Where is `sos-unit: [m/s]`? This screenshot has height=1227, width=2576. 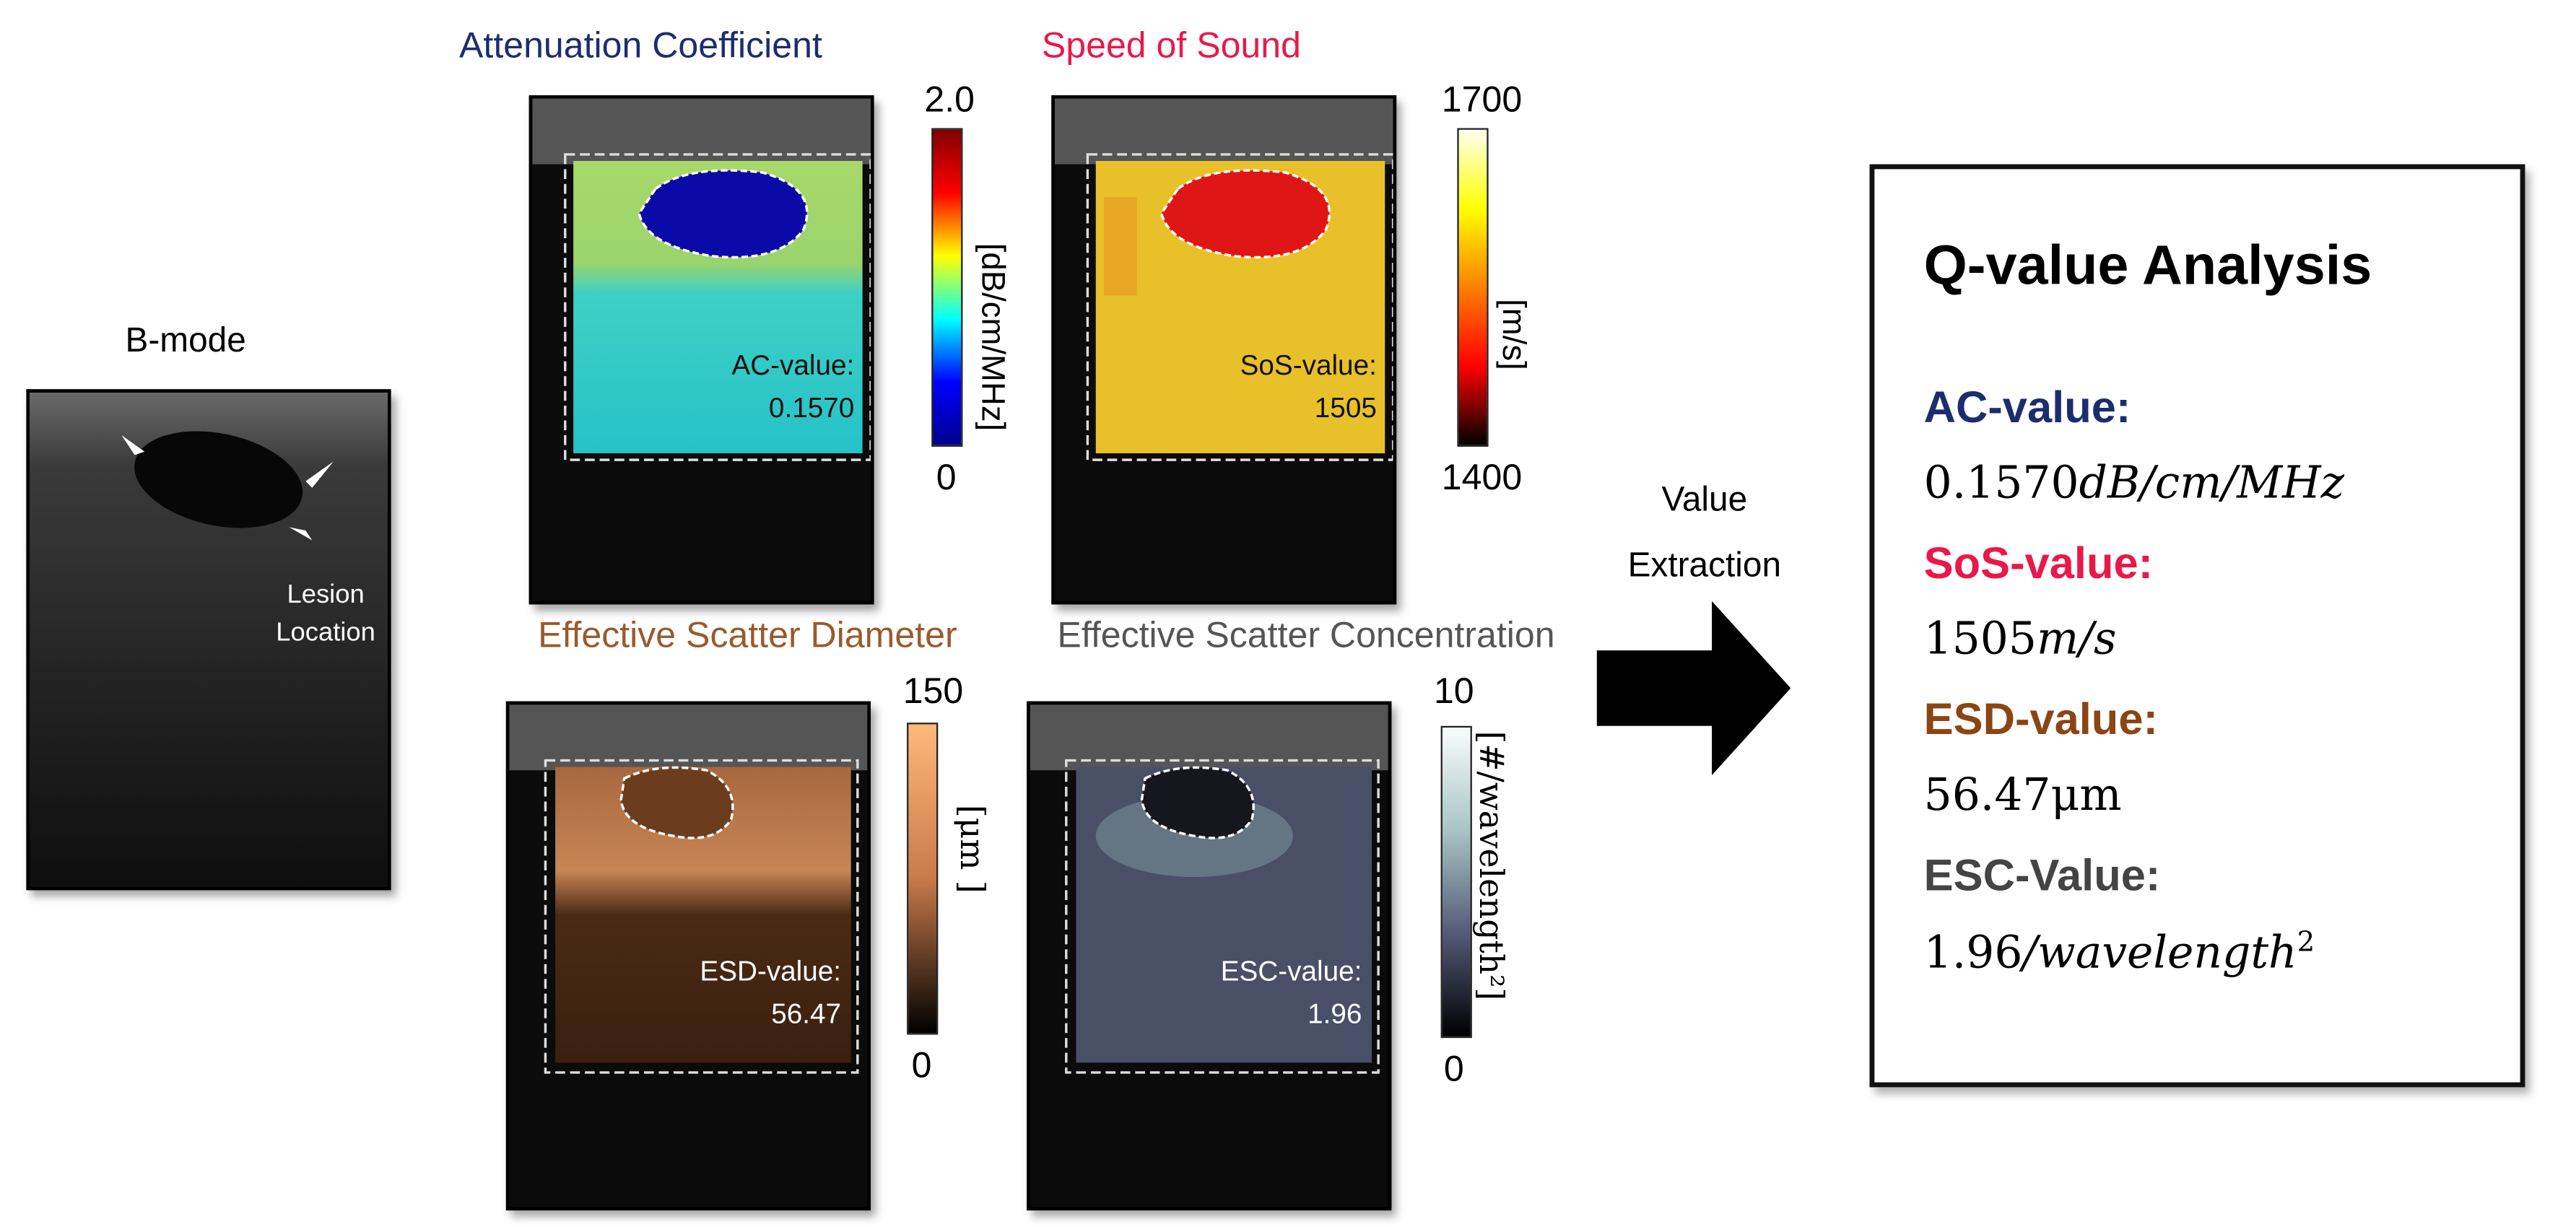 sos-unit: [m/s] is located at coordinates (1512, 334).